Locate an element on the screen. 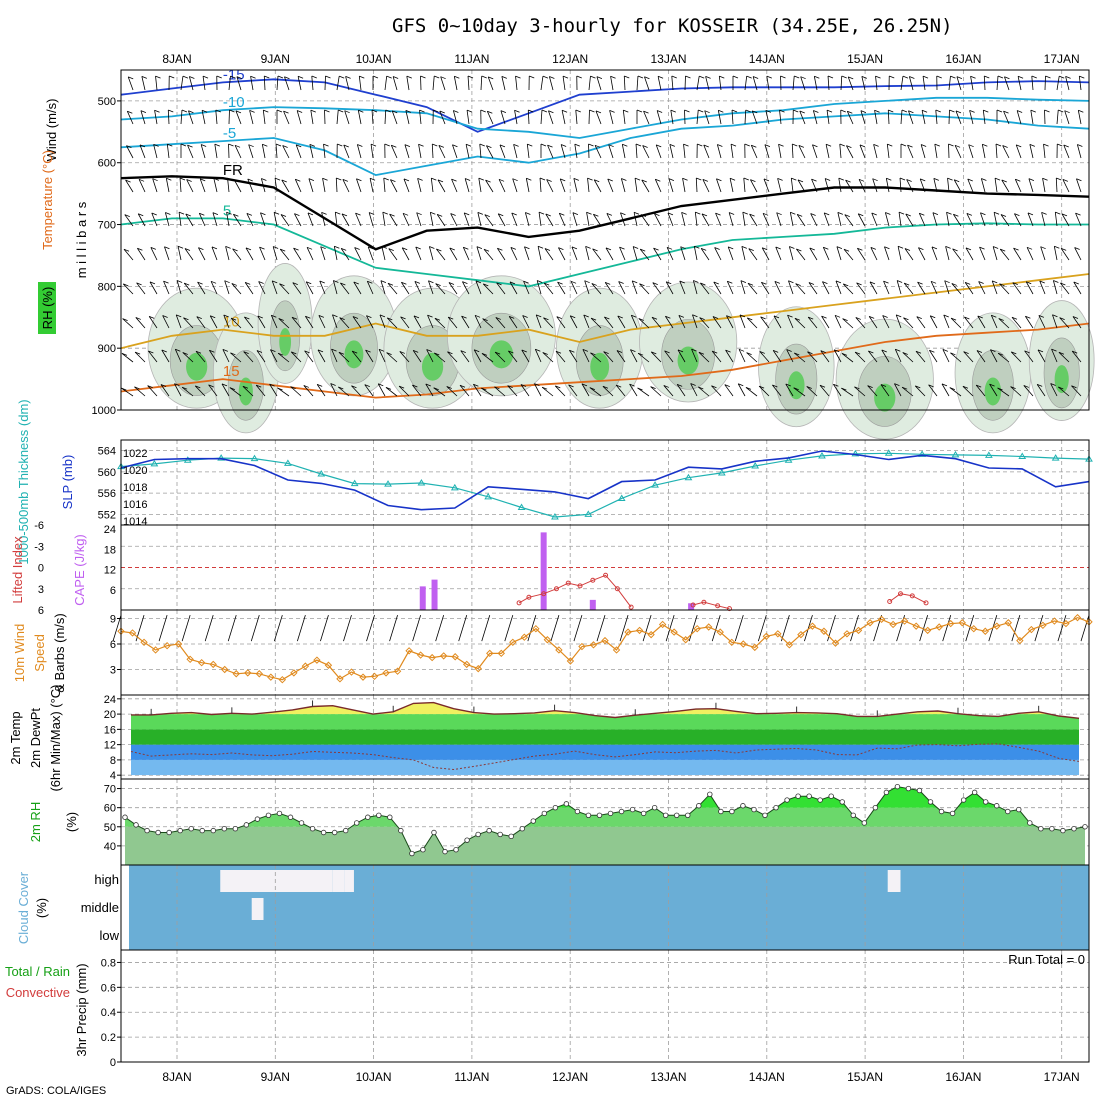 Image resolution: width=1100 pixels, height=1100 pixels. date-label-top: 9JAN is located at coordinates (275, 59).